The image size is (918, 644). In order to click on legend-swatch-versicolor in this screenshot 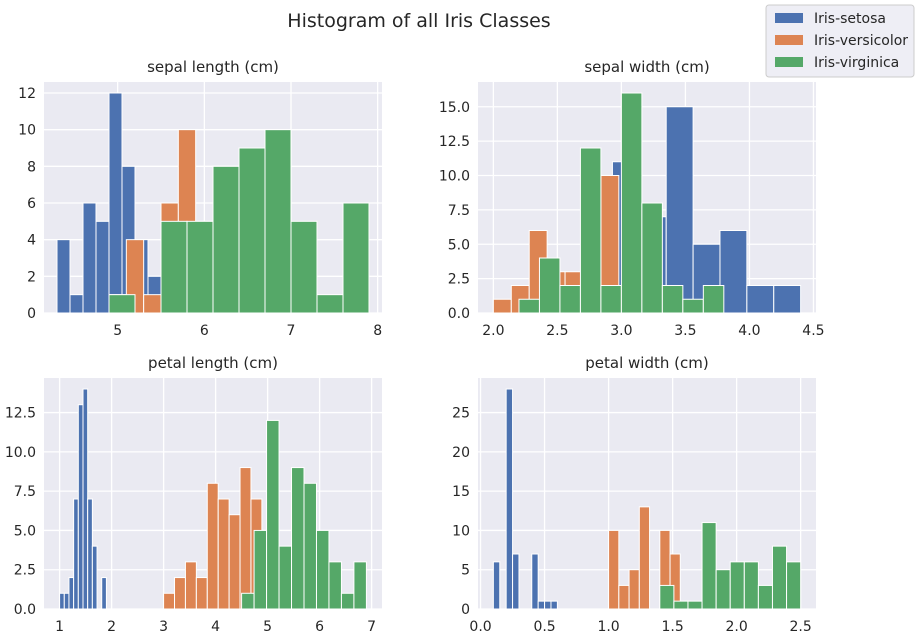, I will do `click(789, 40)`.